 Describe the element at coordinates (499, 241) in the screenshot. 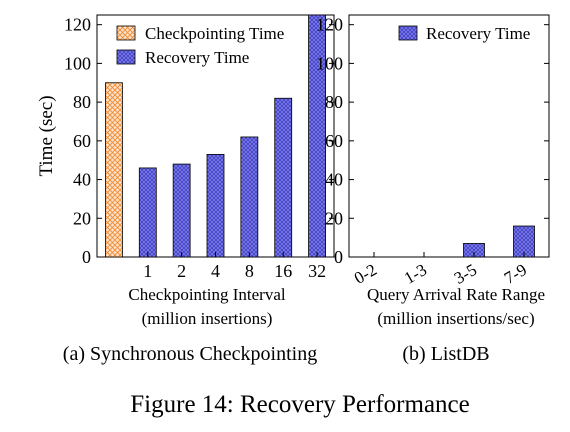

I see `bars` at that location.